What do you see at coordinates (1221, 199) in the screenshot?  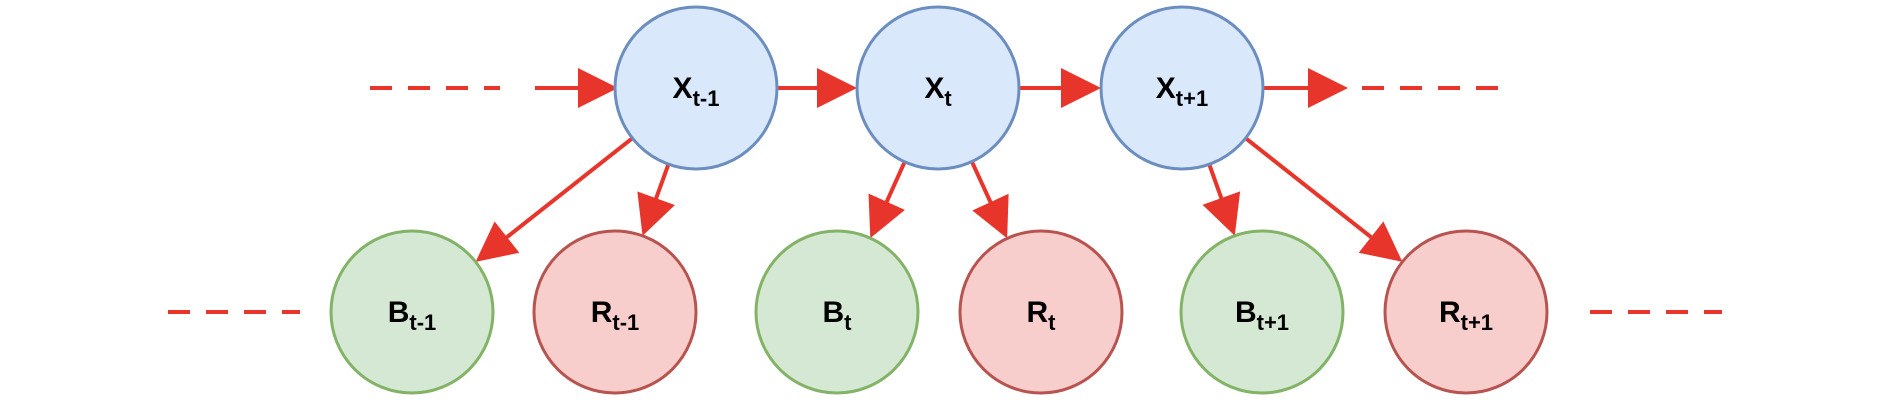 I see `edge-x_next-to-b_next` at bounding box center [1221, 199].